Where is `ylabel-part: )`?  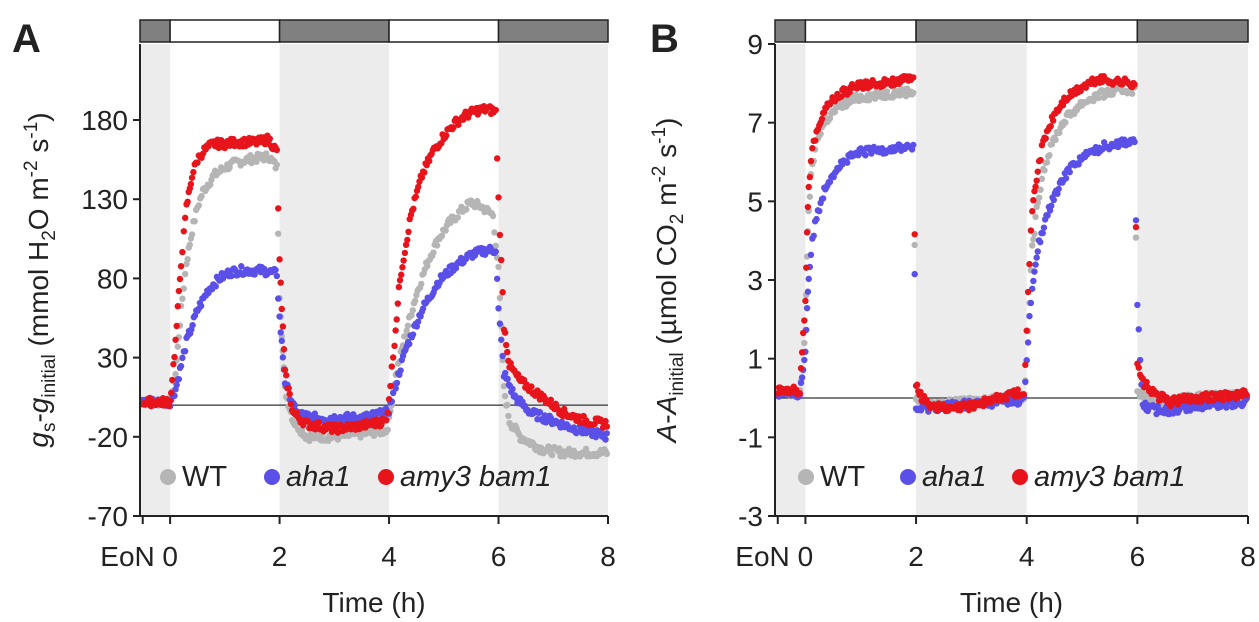 ylabel-part: ) is located at coordinates (38, 116).